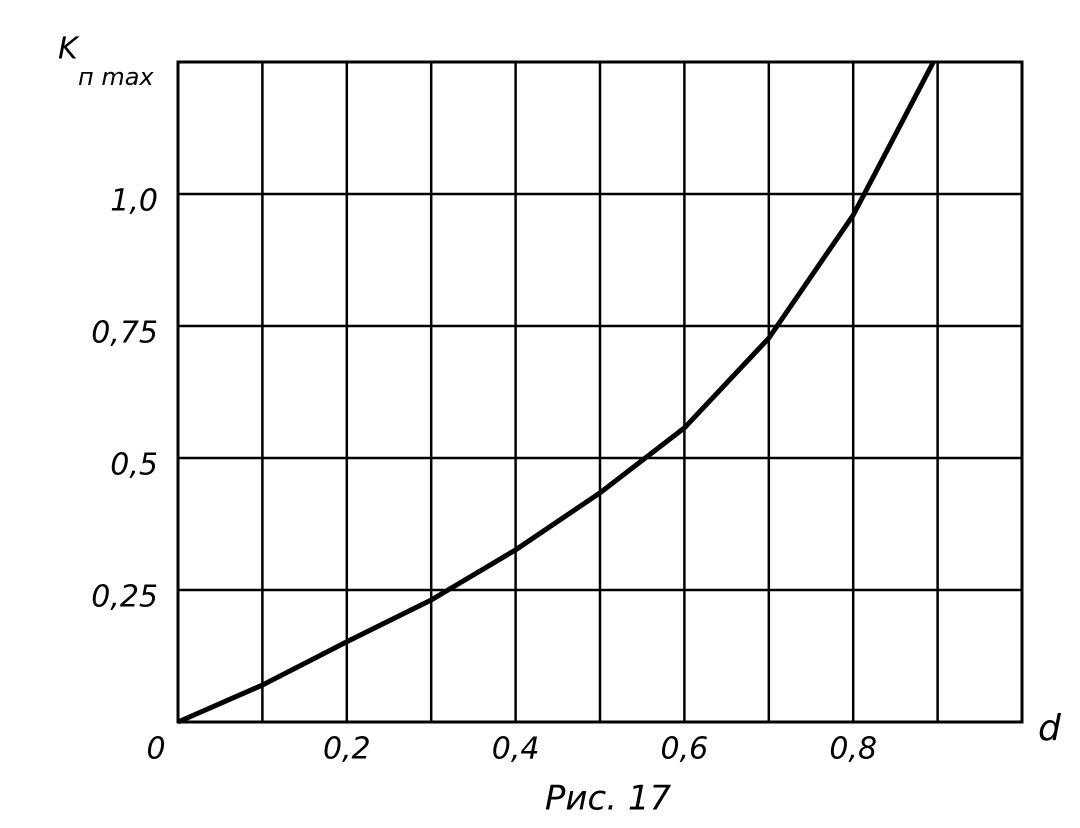 Image resolution: width=1080 pixels, height=828 pixels. Describe the element at coordinates (155, 749) in the screenshot. I see `x-tick-label: 0` at that location.